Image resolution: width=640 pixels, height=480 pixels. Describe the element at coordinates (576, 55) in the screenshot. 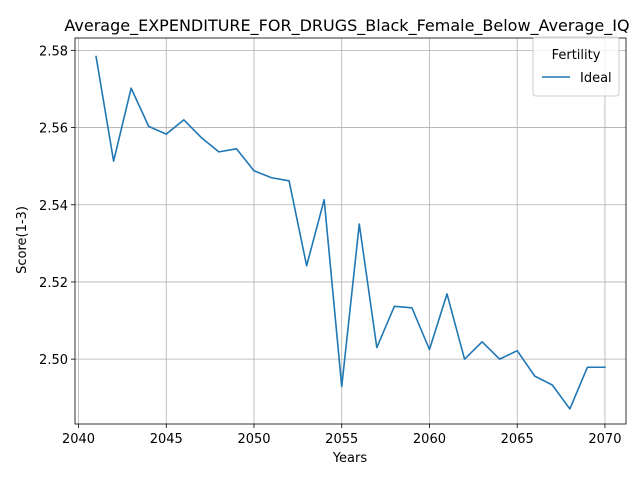

I see `legend-title: Fertility` at that location.